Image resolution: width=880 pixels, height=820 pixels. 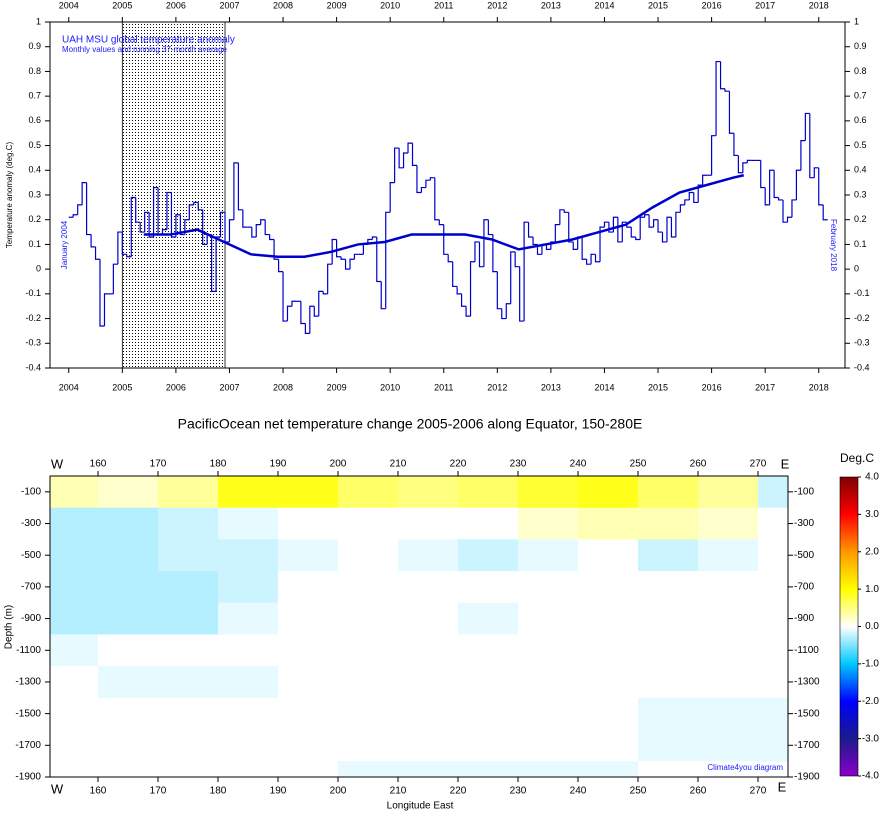 What do you see at coordinates (765, 5) in the screenshot?
I see `x-tick-label-top: 2017` at bounding box center [765, 5].